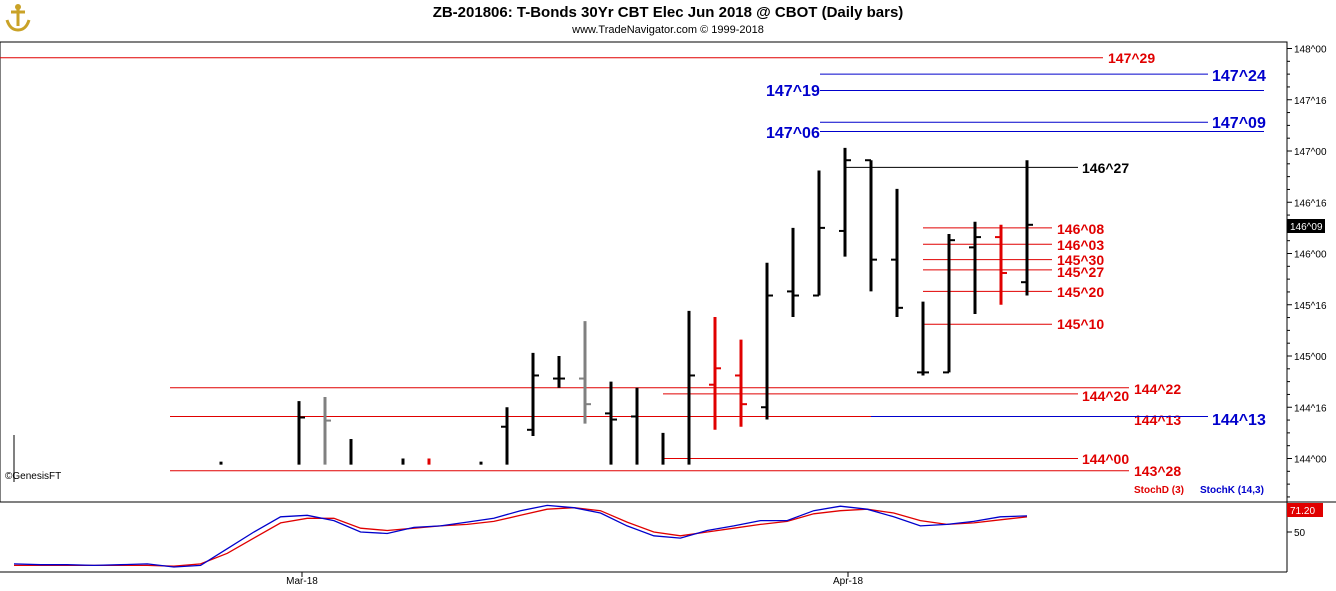 This screenshot has height=591, width=1336. I want to click on level-line: 144^22, so click(675, 389).